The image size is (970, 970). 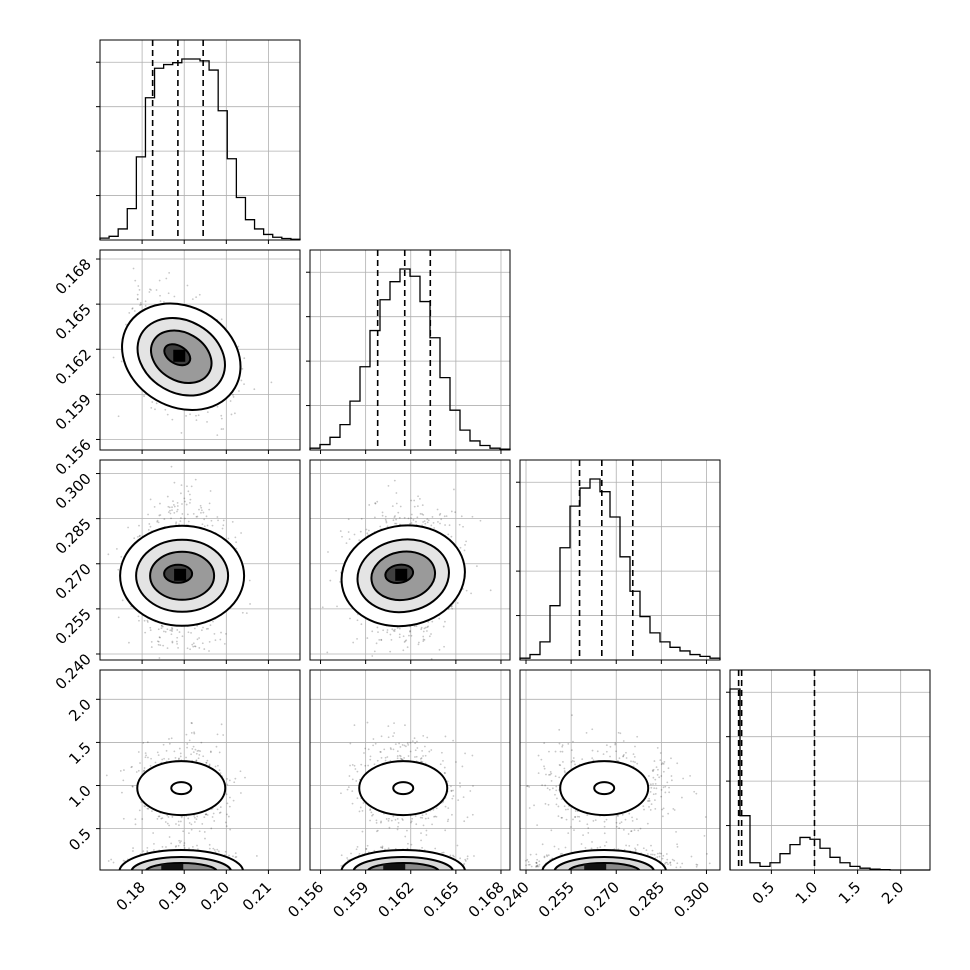 What do you see at coordinates (807, 893) in the screenshot?
I see `x-tick-label: 1.0` at bounding box center [807, 893].